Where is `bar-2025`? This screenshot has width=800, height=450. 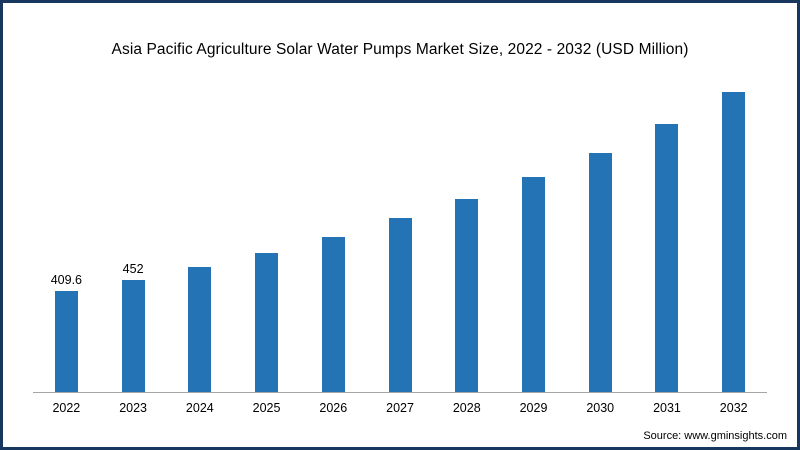 bar-2025 is located at coordinates (267, 322).